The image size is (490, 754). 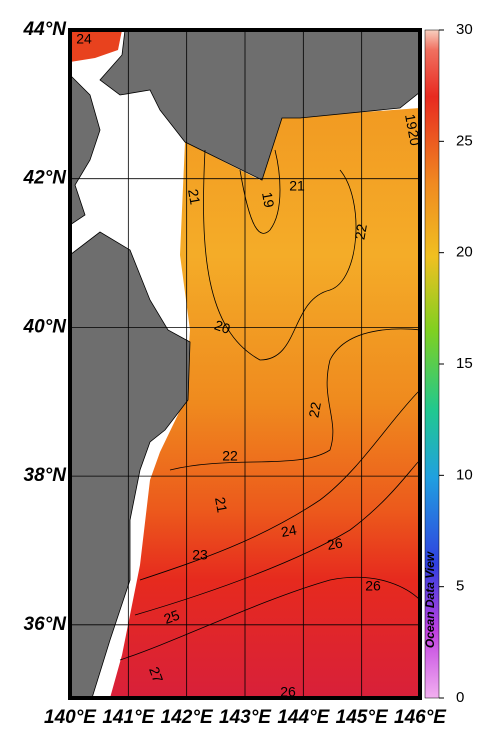 What do you see at coordinates (85, 150) in the screenshot?
I see `land-islands` at bounding box center [85, 150].